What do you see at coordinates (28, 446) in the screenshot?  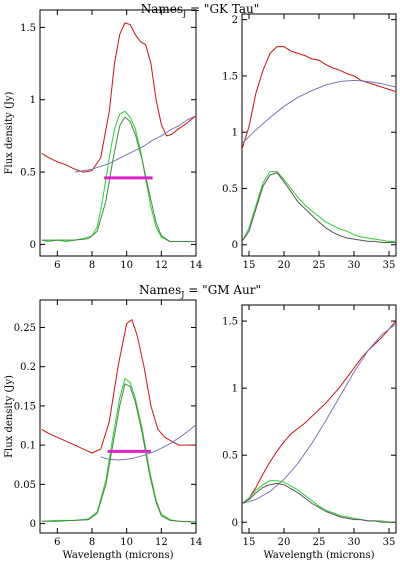 I see `y-tick-label: 0.1` at bounding box center [28, 446].